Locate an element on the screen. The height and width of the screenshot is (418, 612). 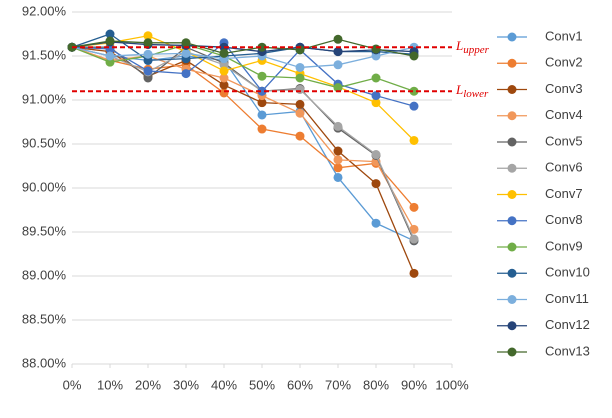
x-tick-label: 60% is located at coordinates (300, 384).